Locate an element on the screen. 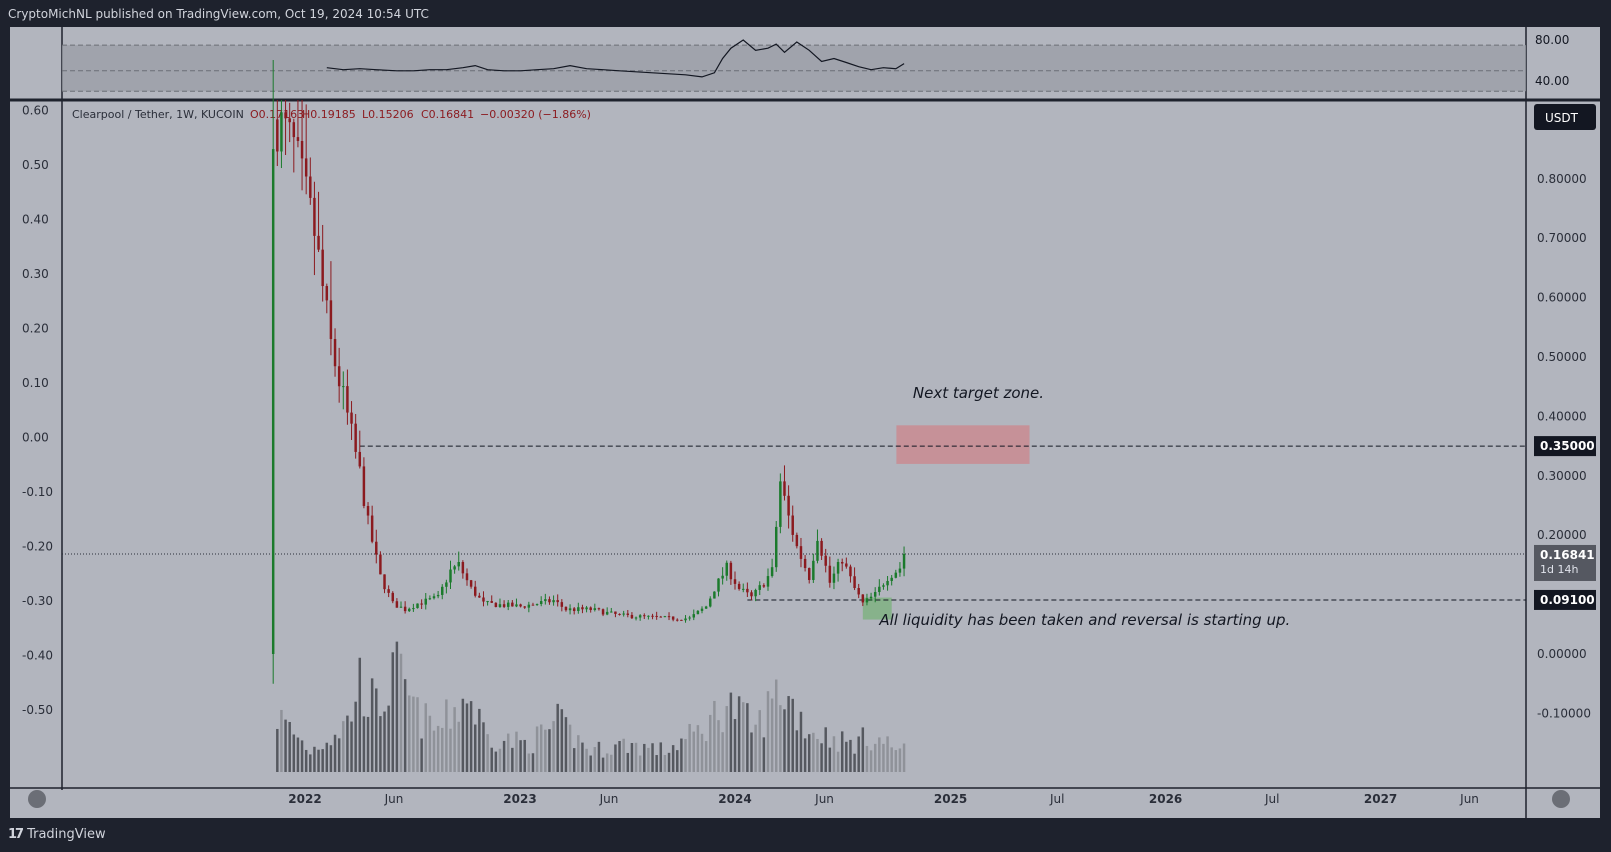 Image resolution: width=1611 pixels, height=852 pixels. axis-settings-button-right is located at coordinates (1561, 799).